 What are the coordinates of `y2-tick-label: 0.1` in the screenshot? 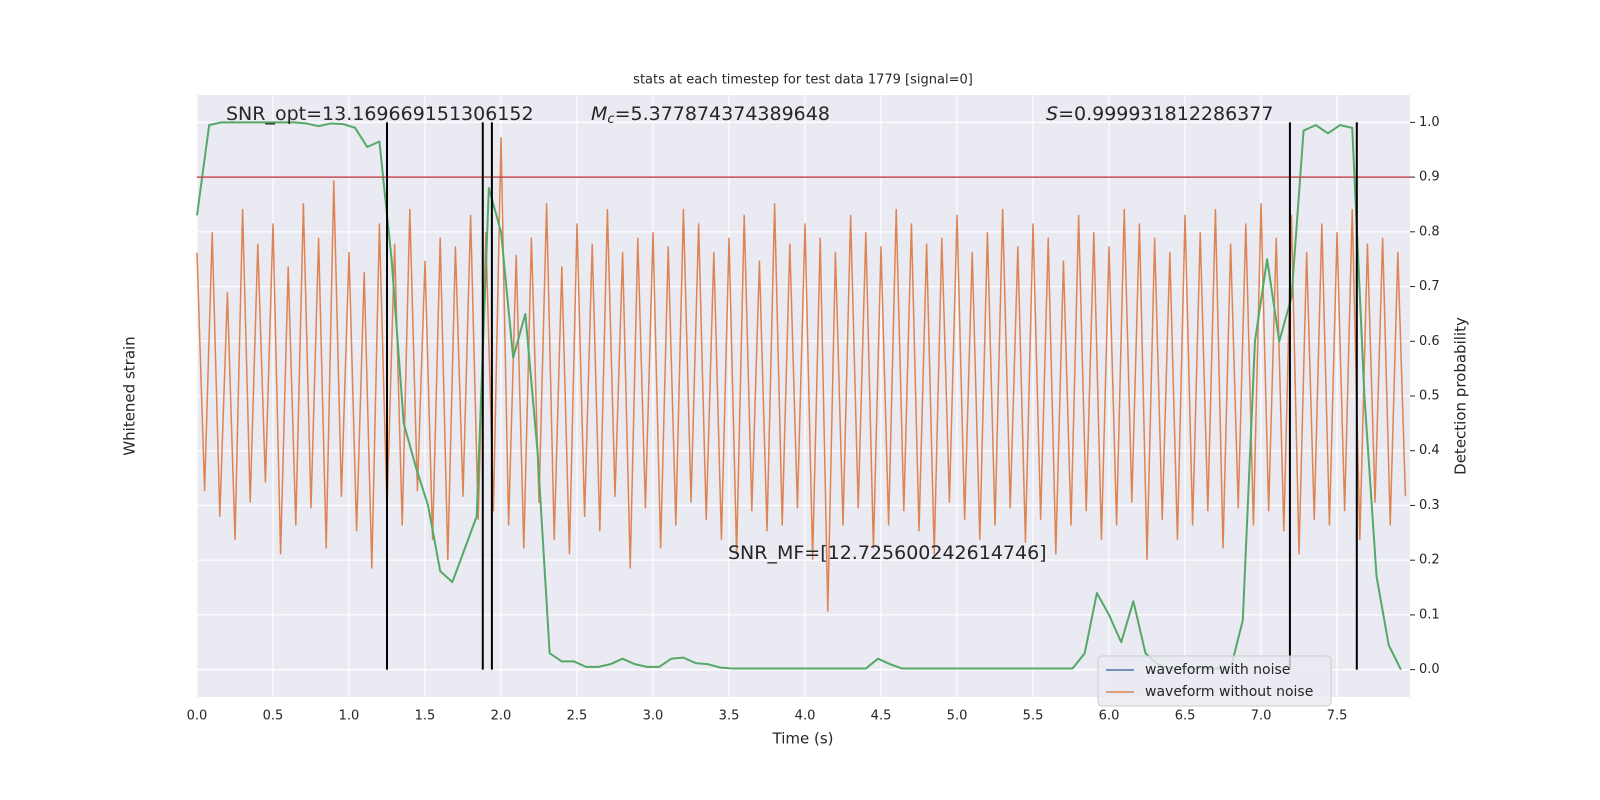 It's located at (1429, 614).